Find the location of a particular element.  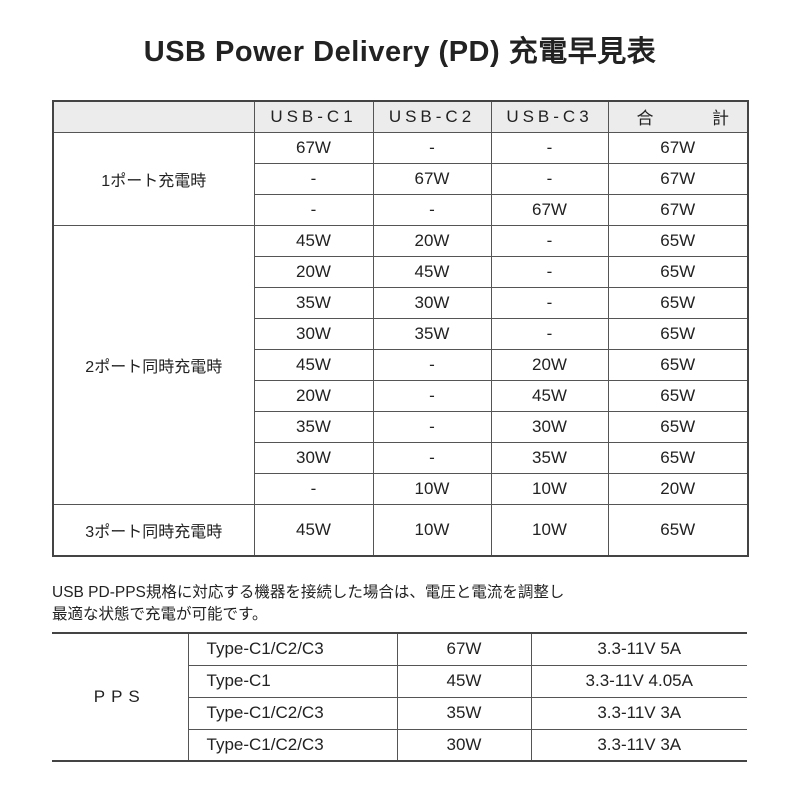

table-row: 45W -20W 65W is located at coordinates (401, 364).